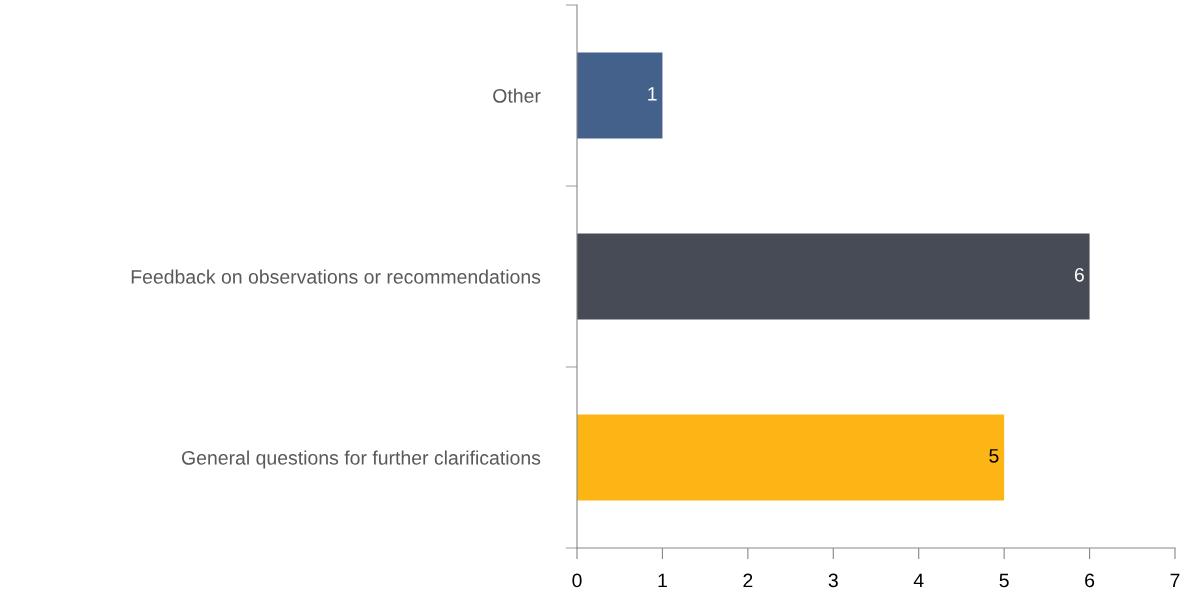 The width and height of the screenshot is (1187, 598). I want to click on x-tick-label: 5, so click(1004, 580).